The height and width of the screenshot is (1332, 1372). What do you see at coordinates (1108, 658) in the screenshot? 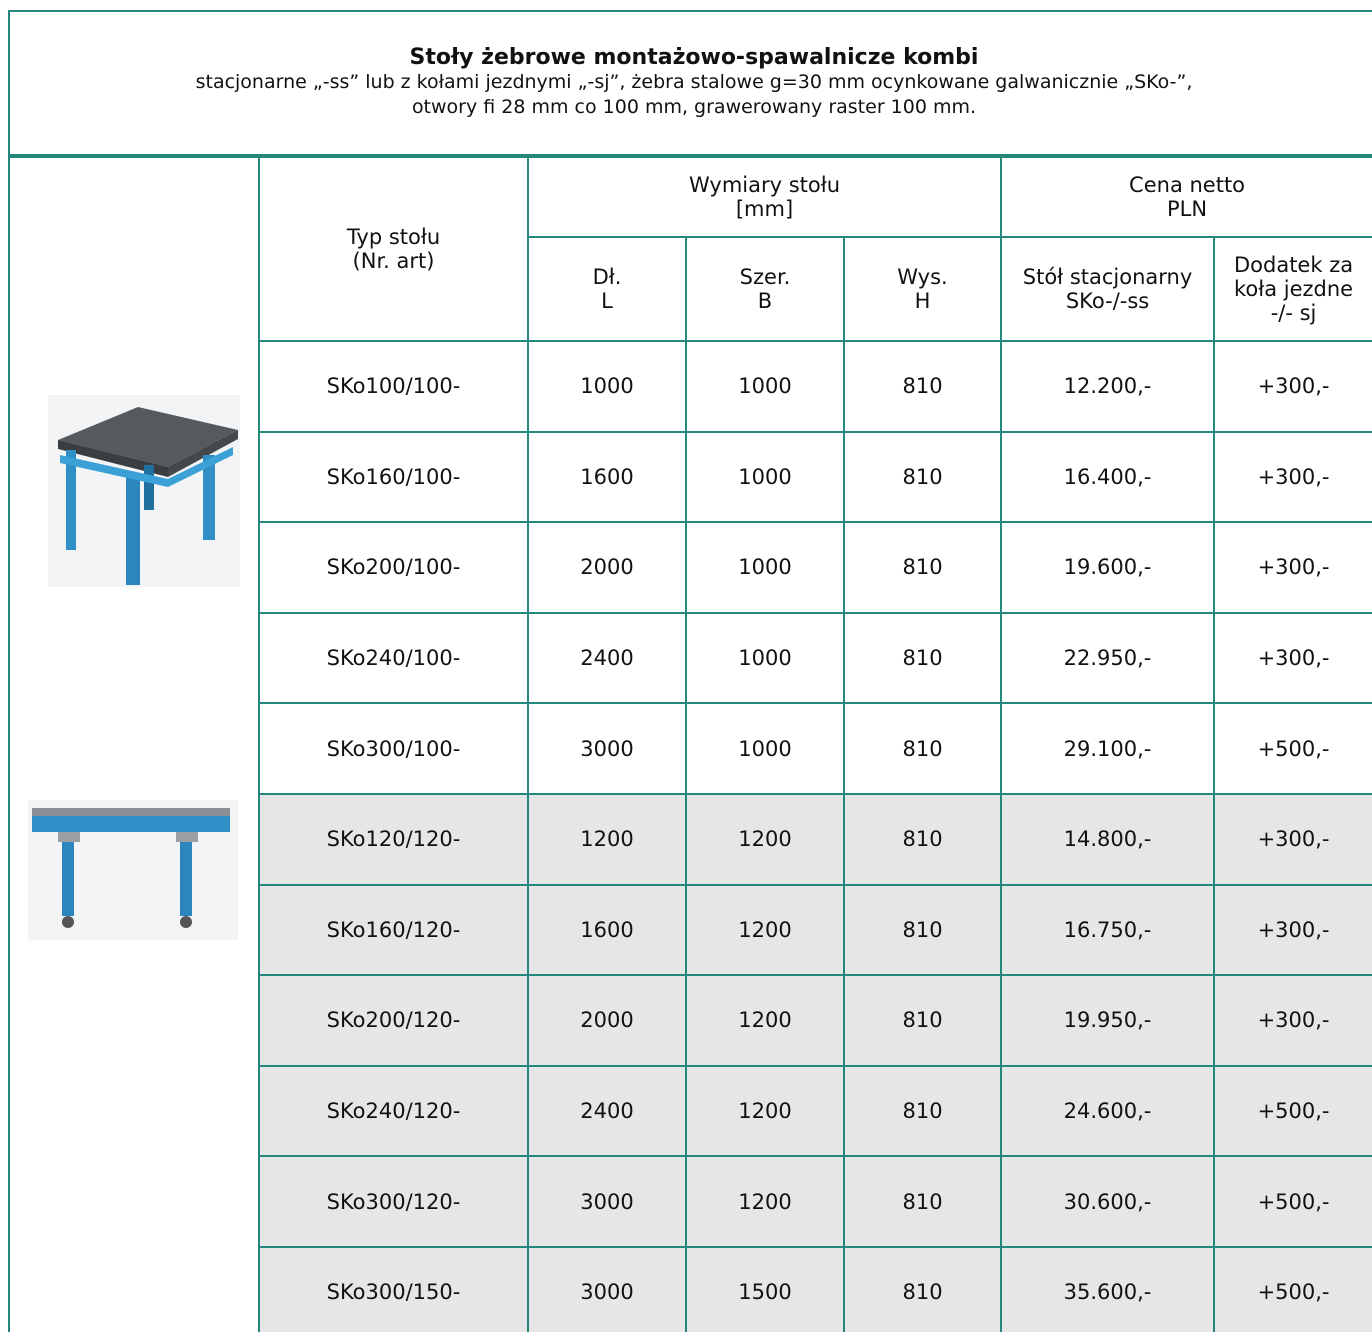
I see `price-stationary-cell: 22.950,-` at bounding box center [1108, 658].